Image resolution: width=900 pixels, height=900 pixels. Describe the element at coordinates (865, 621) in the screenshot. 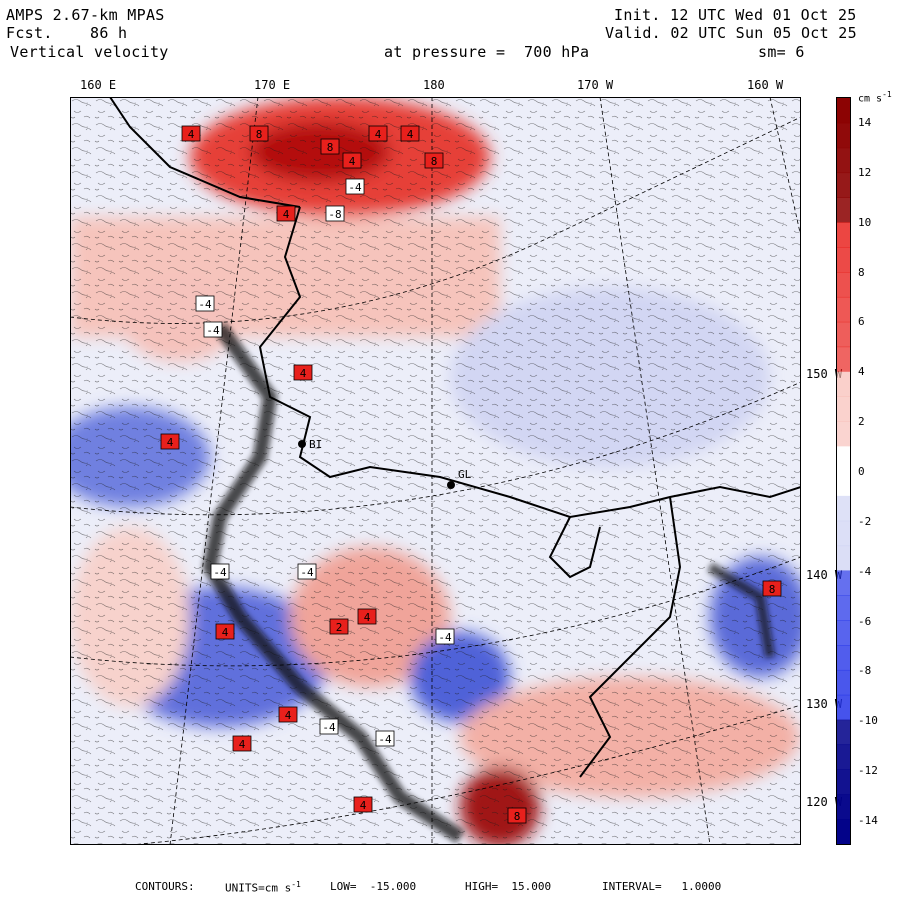

I see `colorbar-tick-label: -6` at that location.